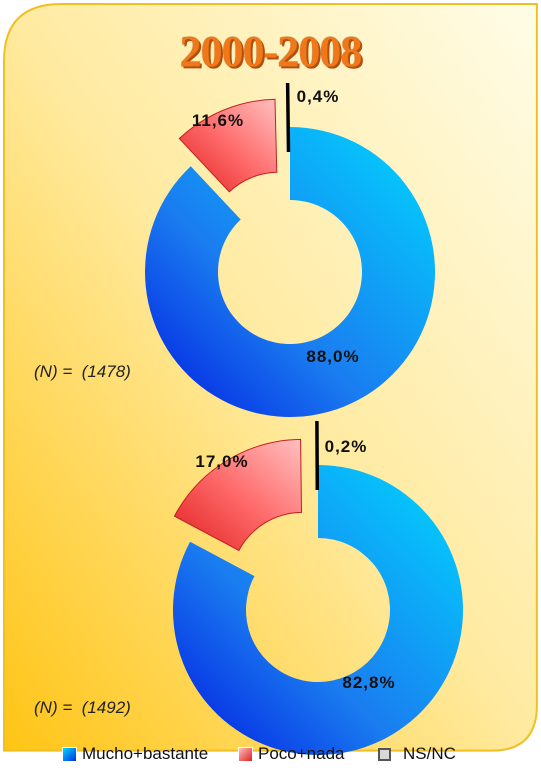 The width and height of the screenshot is (541, 773). What do you see at coordinates (69, 754) in the screenshot?
I see `legend-swatch-mucho` at bounding box center [69, 754].